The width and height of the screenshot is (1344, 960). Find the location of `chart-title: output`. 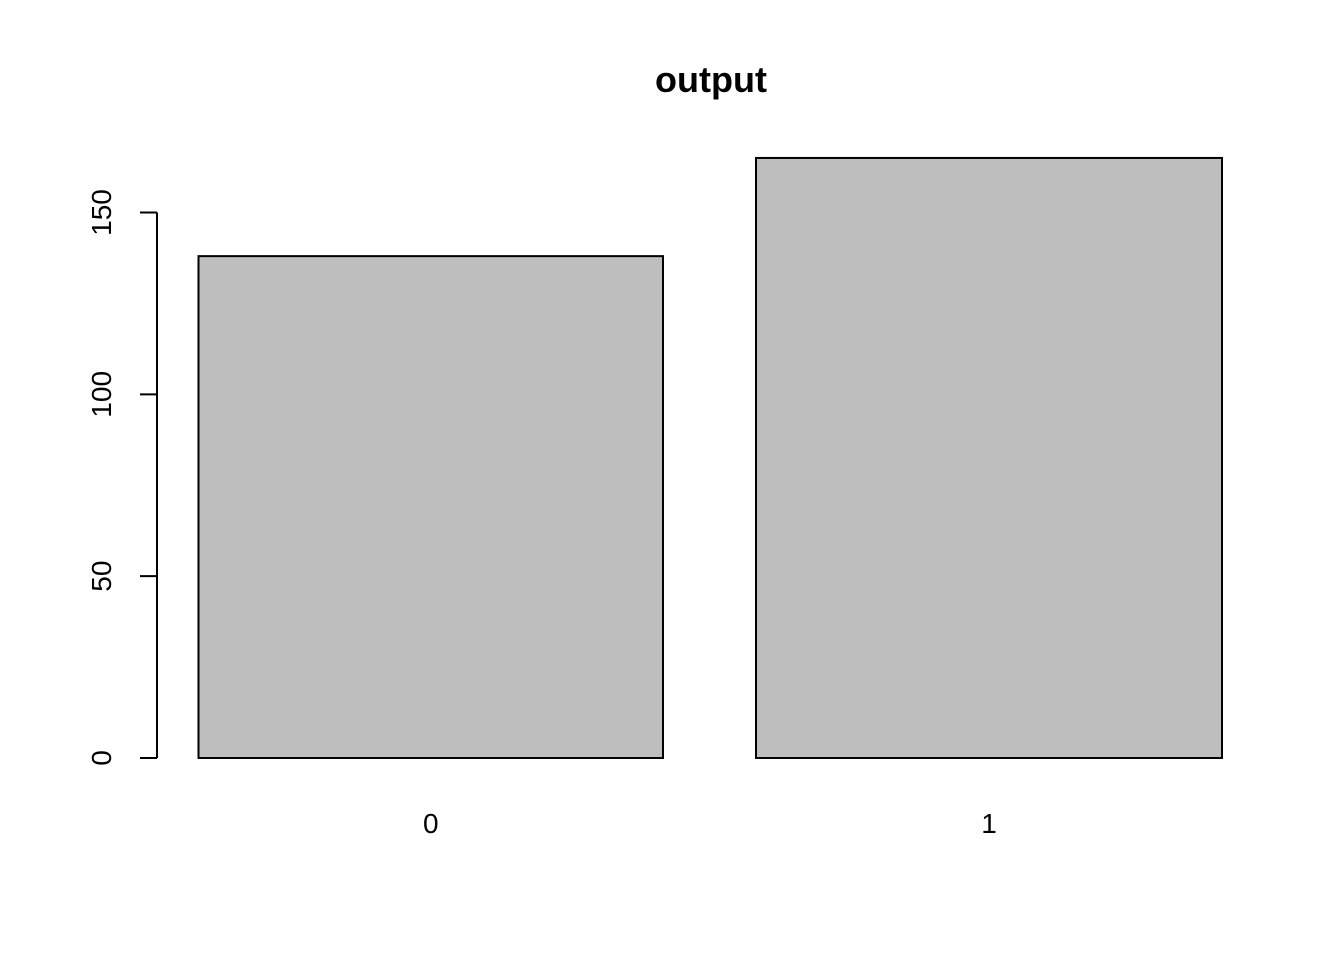

chart-title: output is located at coordinates (711, 79).